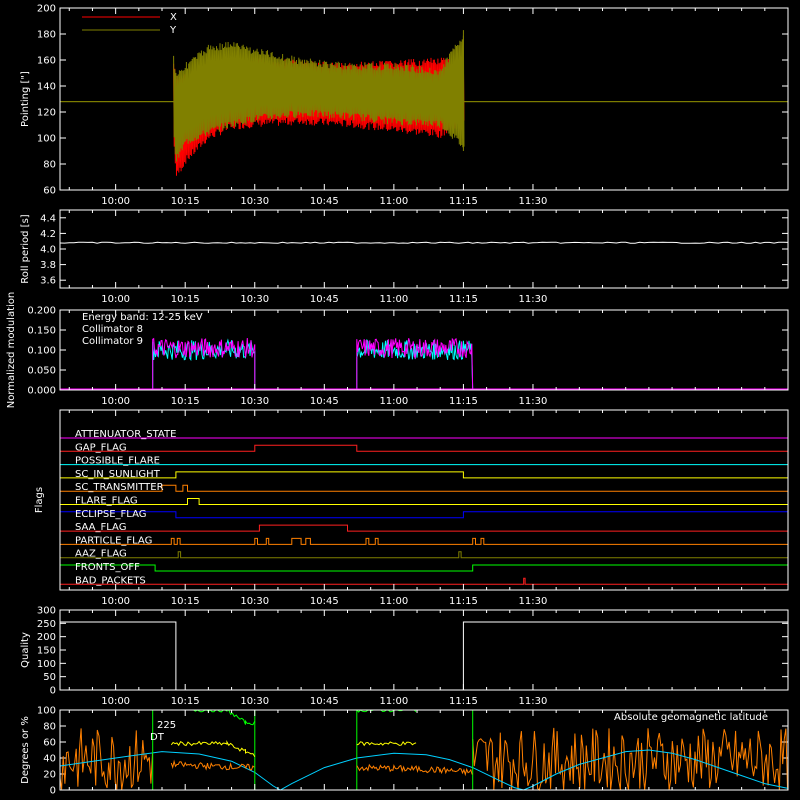 Image resolution: width=800 pixels, height=800 pixels. Describe the element at coordinates (46, 611) in the screenshot. I see `y-tick-label: 300` at that location.